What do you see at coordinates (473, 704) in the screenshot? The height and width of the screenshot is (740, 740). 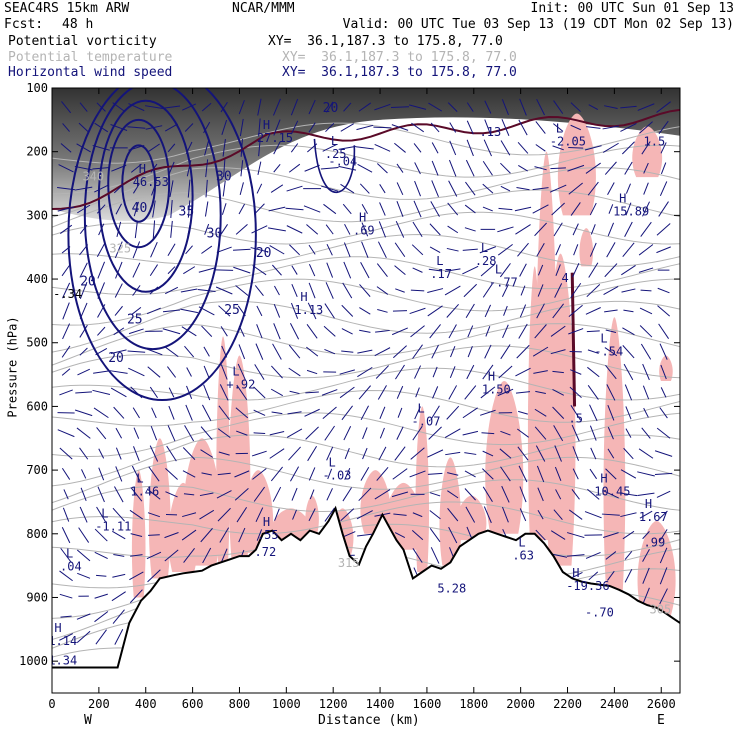 I see `x-tick-label: 1800` at bounding box center [473, 704].